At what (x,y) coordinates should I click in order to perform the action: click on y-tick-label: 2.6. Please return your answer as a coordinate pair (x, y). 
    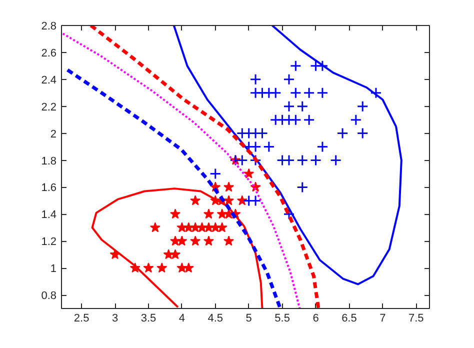
    Looking at the image, I should click on (49, 53).